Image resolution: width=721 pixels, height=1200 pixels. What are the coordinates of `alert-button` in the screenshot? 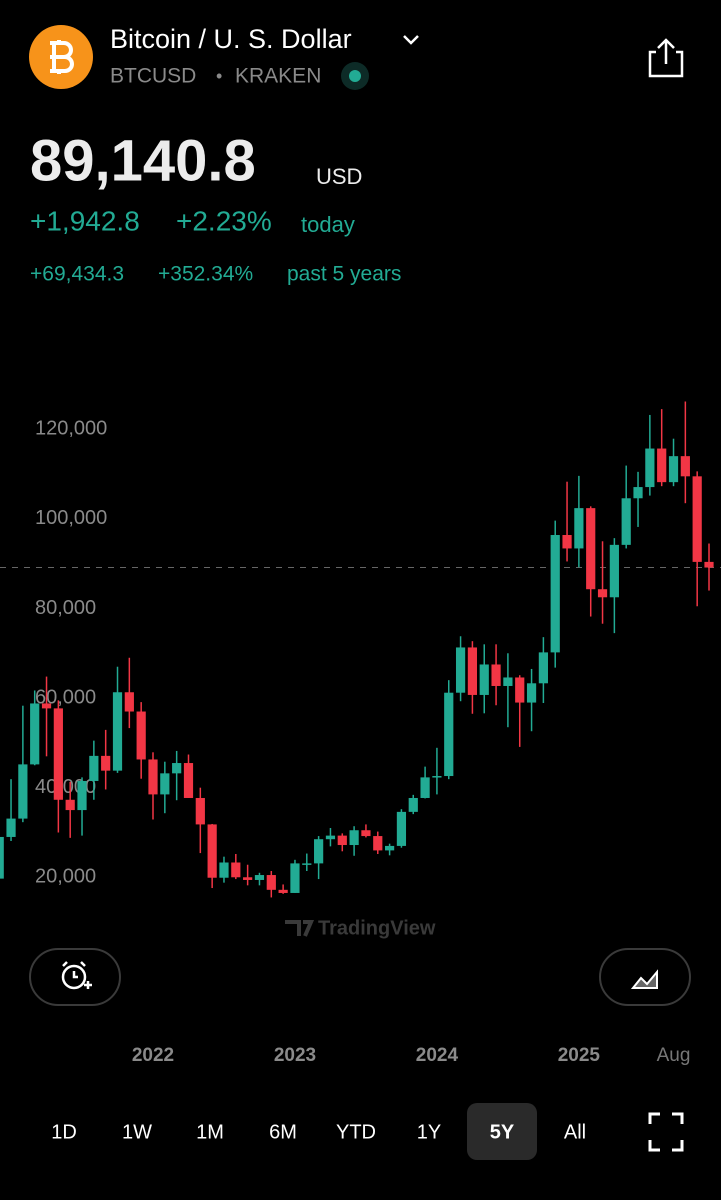 It's located at (75, 977).